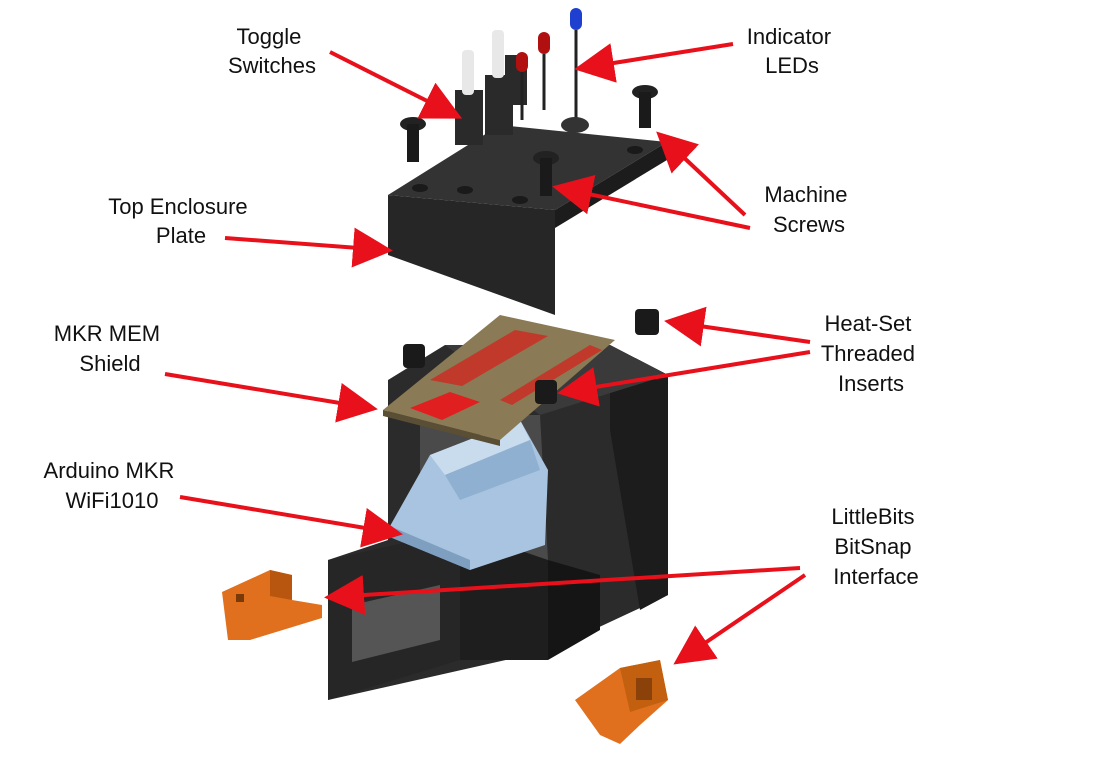 Image resolution: width=1095 pixels, height=758 pixels. I want to click on arrow-heat-set-lower, so click(684, 378).